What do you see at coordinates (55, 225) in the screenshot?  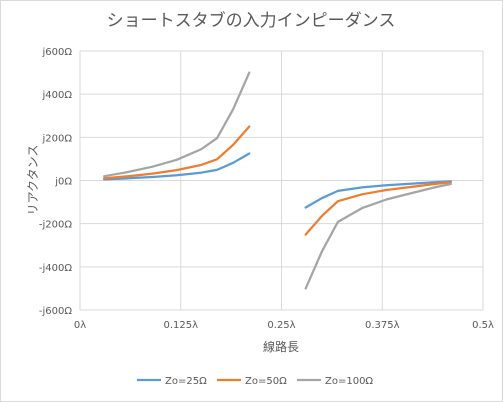 I see `y-tick-label: -j200Ω` at bounding box center [55, 225].